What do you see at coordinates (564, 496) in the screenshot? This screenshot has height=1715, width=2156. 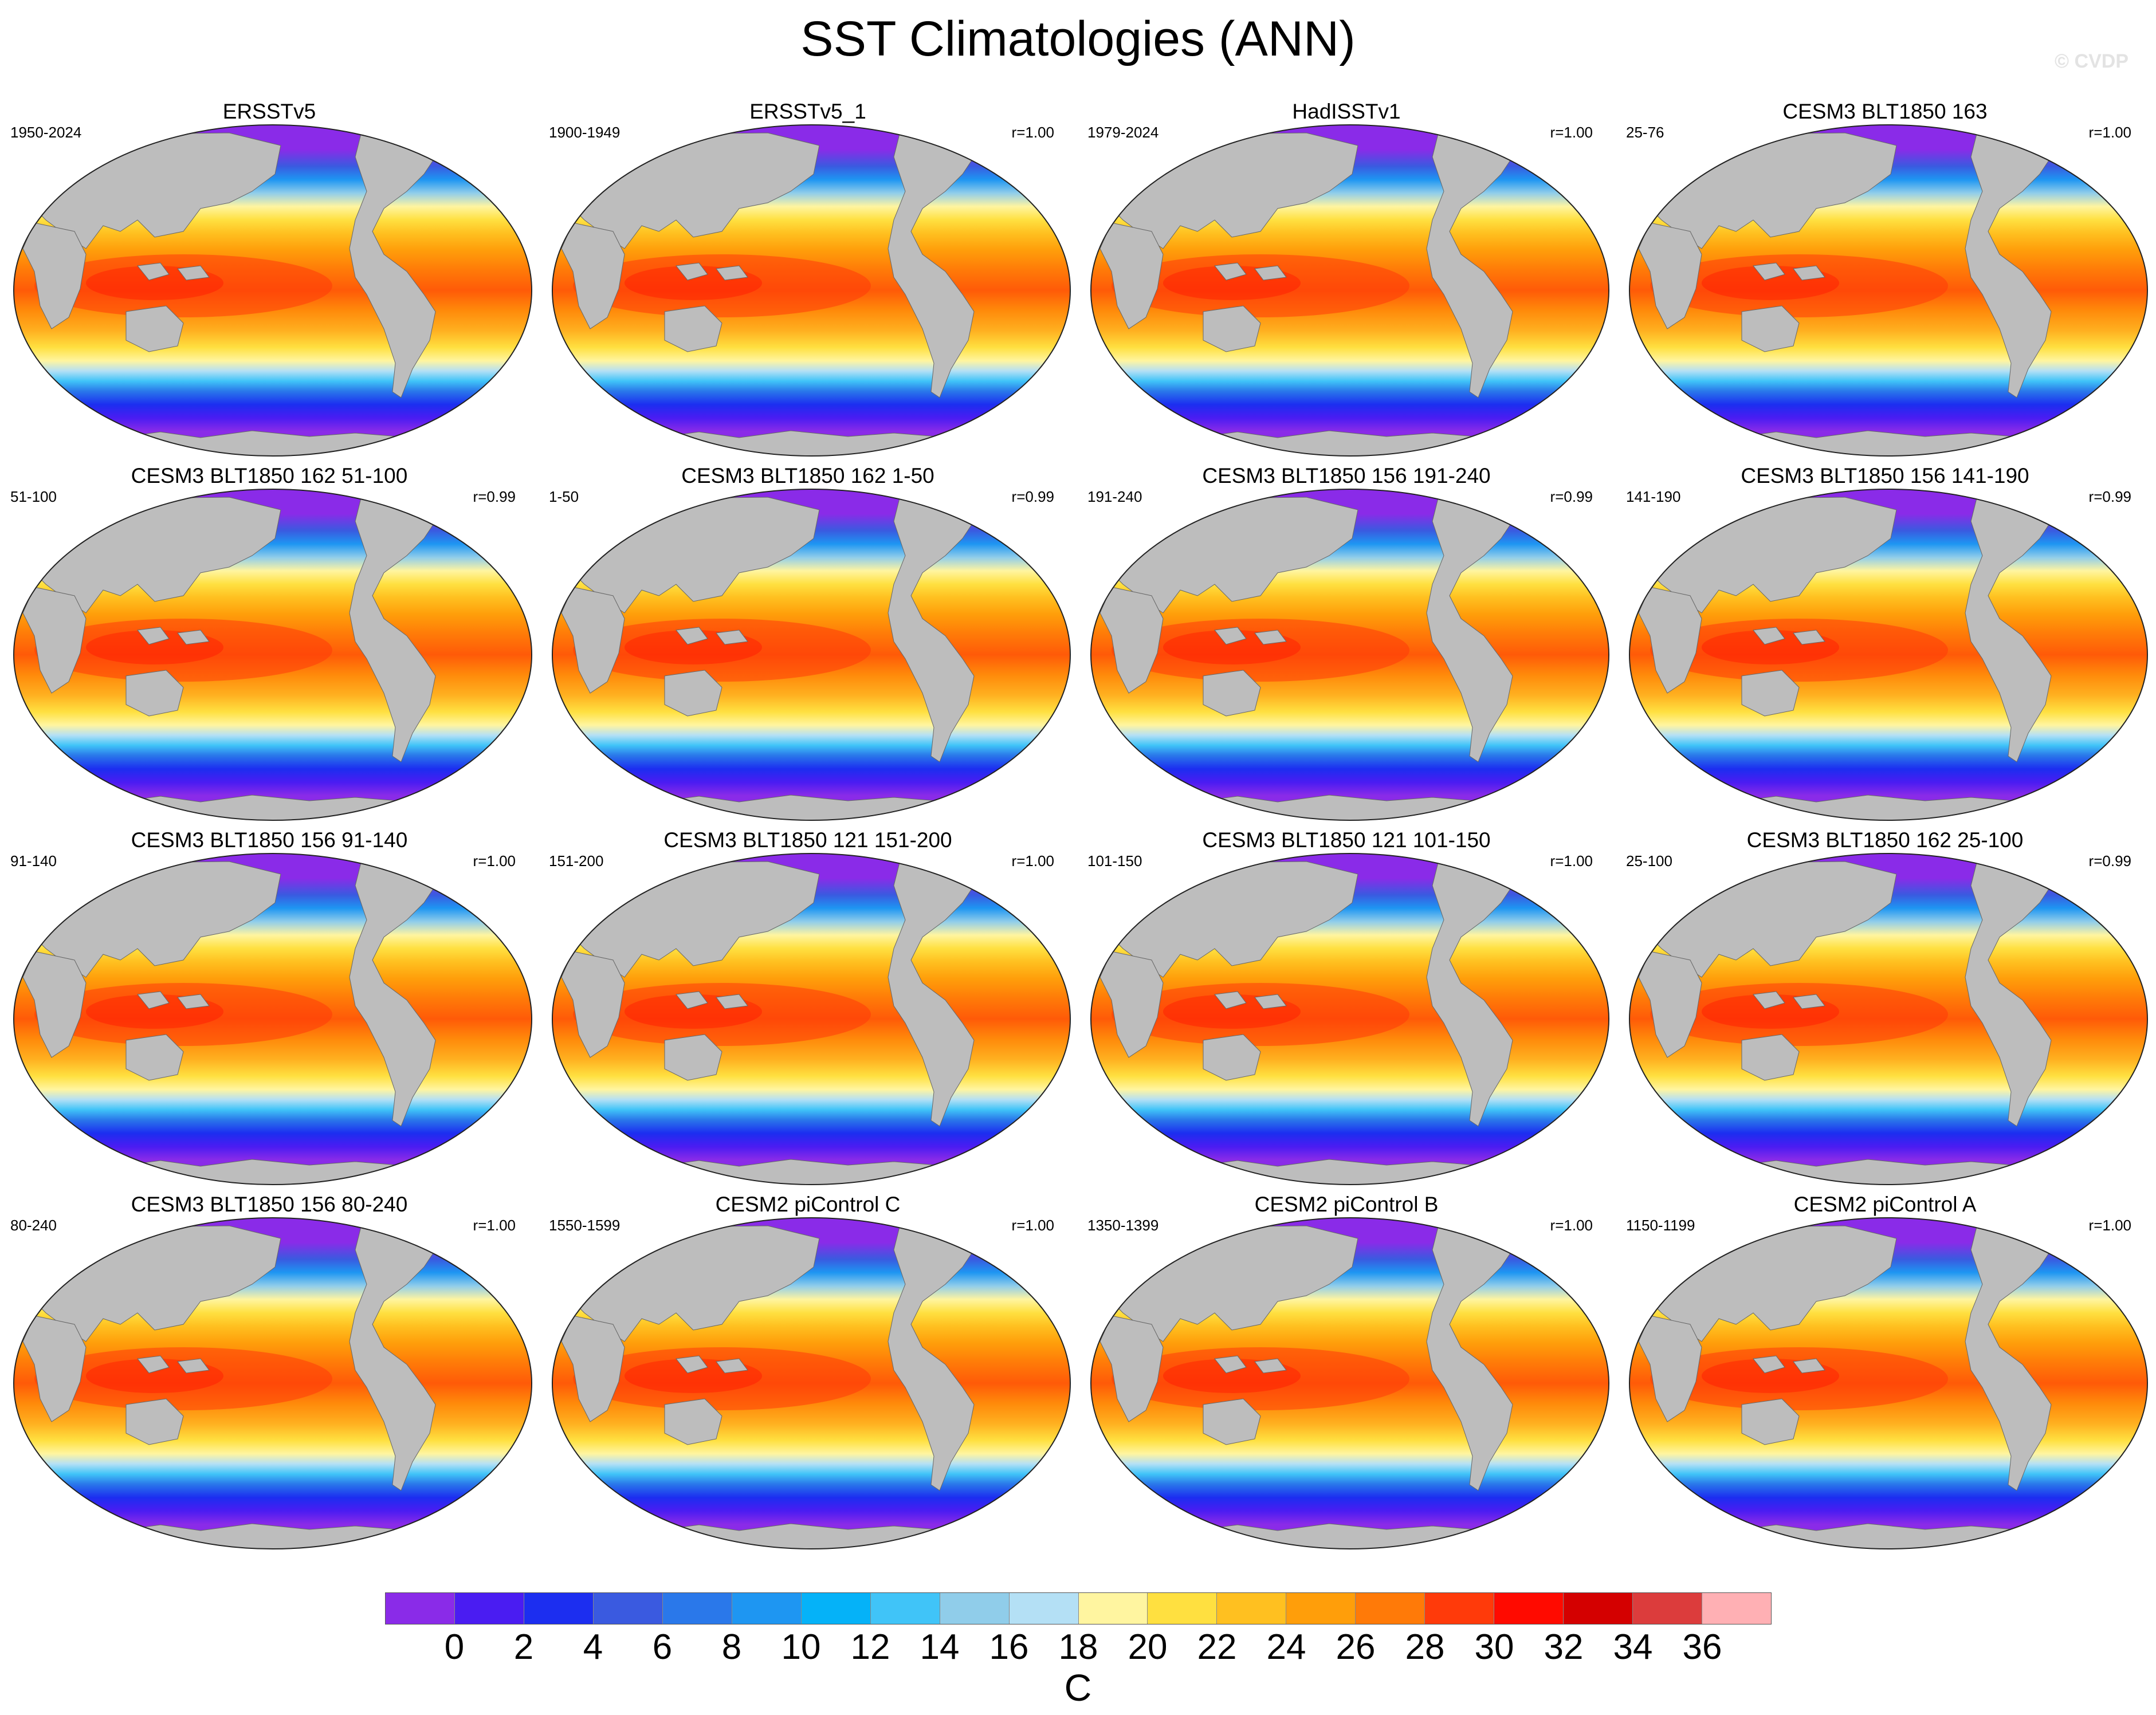 I see `panel-period-label: 1-50` at bounding box center [564, 496].